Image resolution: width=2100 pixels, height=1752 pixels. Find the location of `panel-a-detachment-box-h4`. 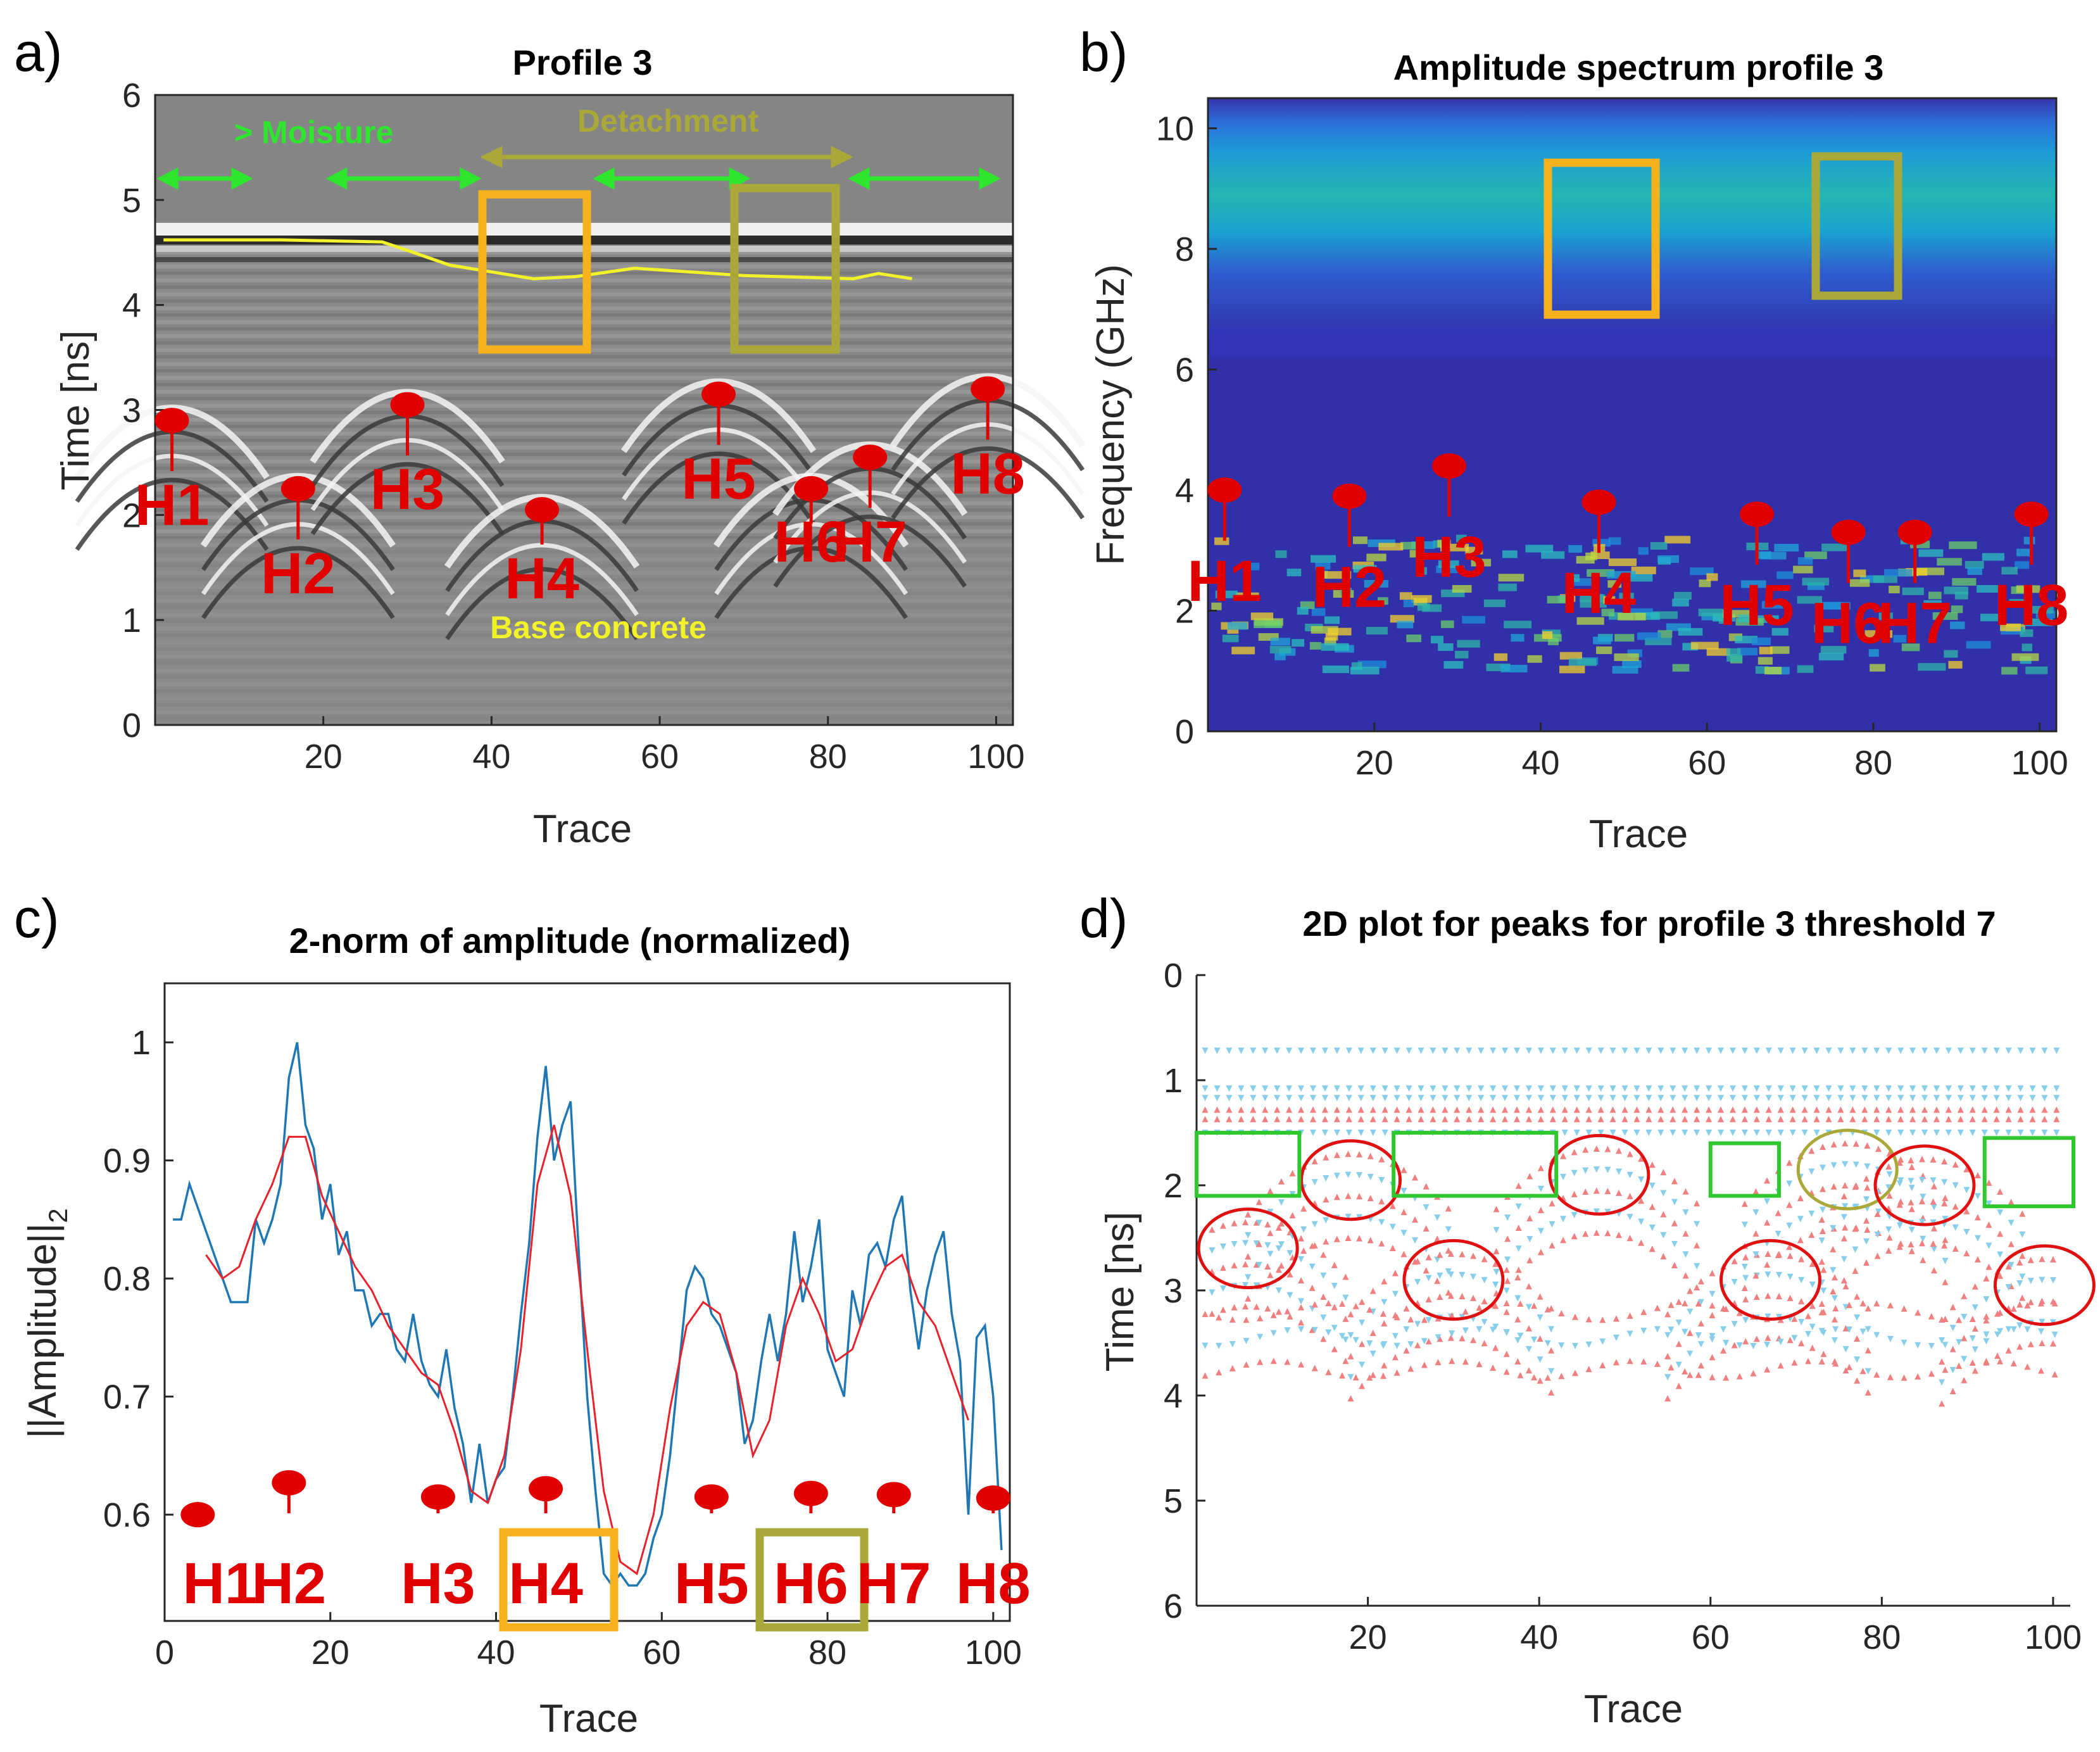

panel-a-detachment-box-h4 is located at coordinates (534, 272).